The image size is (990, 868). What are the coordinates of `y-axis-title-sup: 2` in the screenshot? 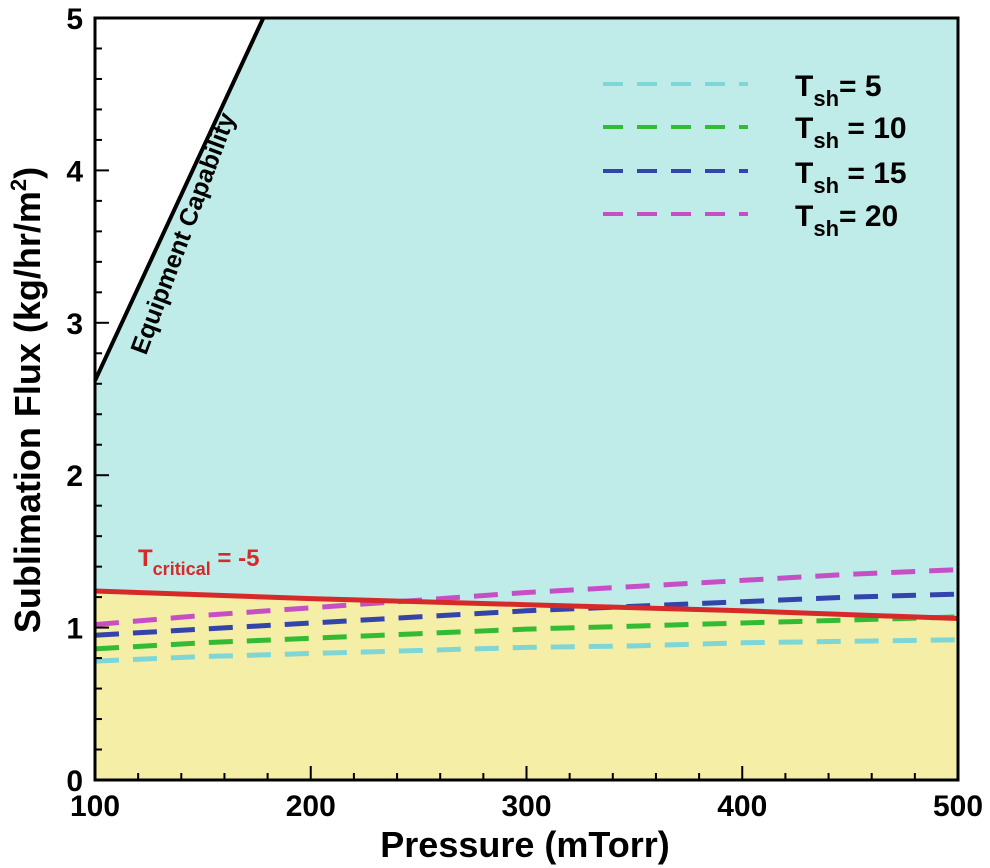 It's located at (18, 185).